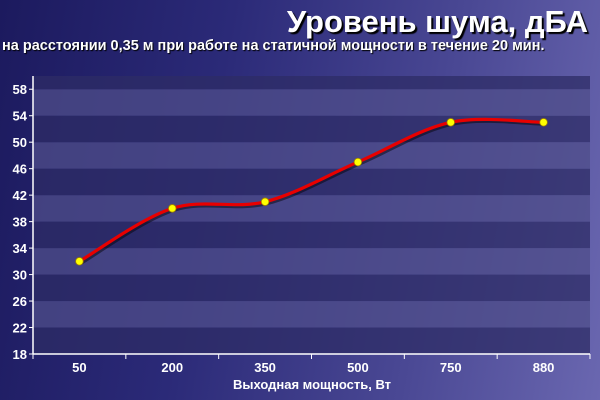 The width and height of the screenshot is (600, 400). Describe the element at coordinates (20, 195) in the screenshot. I see `y-tick-label: 42` at that location.